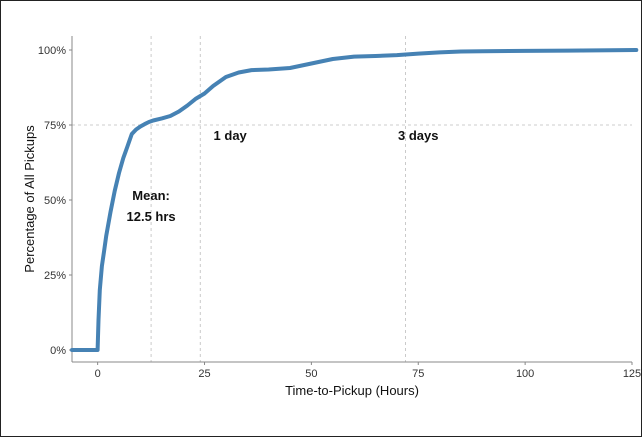 This screenshot has width=642, height=437. What do you see at coordinates (632, 374) in the screenshot?
I see `x-tick-label: 125` at bounding box center [632, 374].